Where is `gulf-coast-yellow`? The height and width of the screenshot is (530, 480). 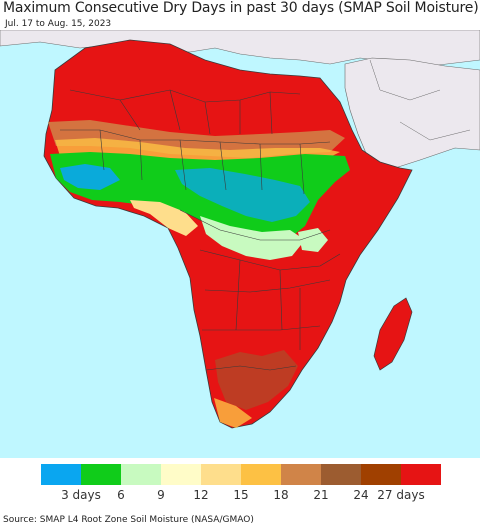
gulf-coast-yellow is located at coordinates (164, 218).